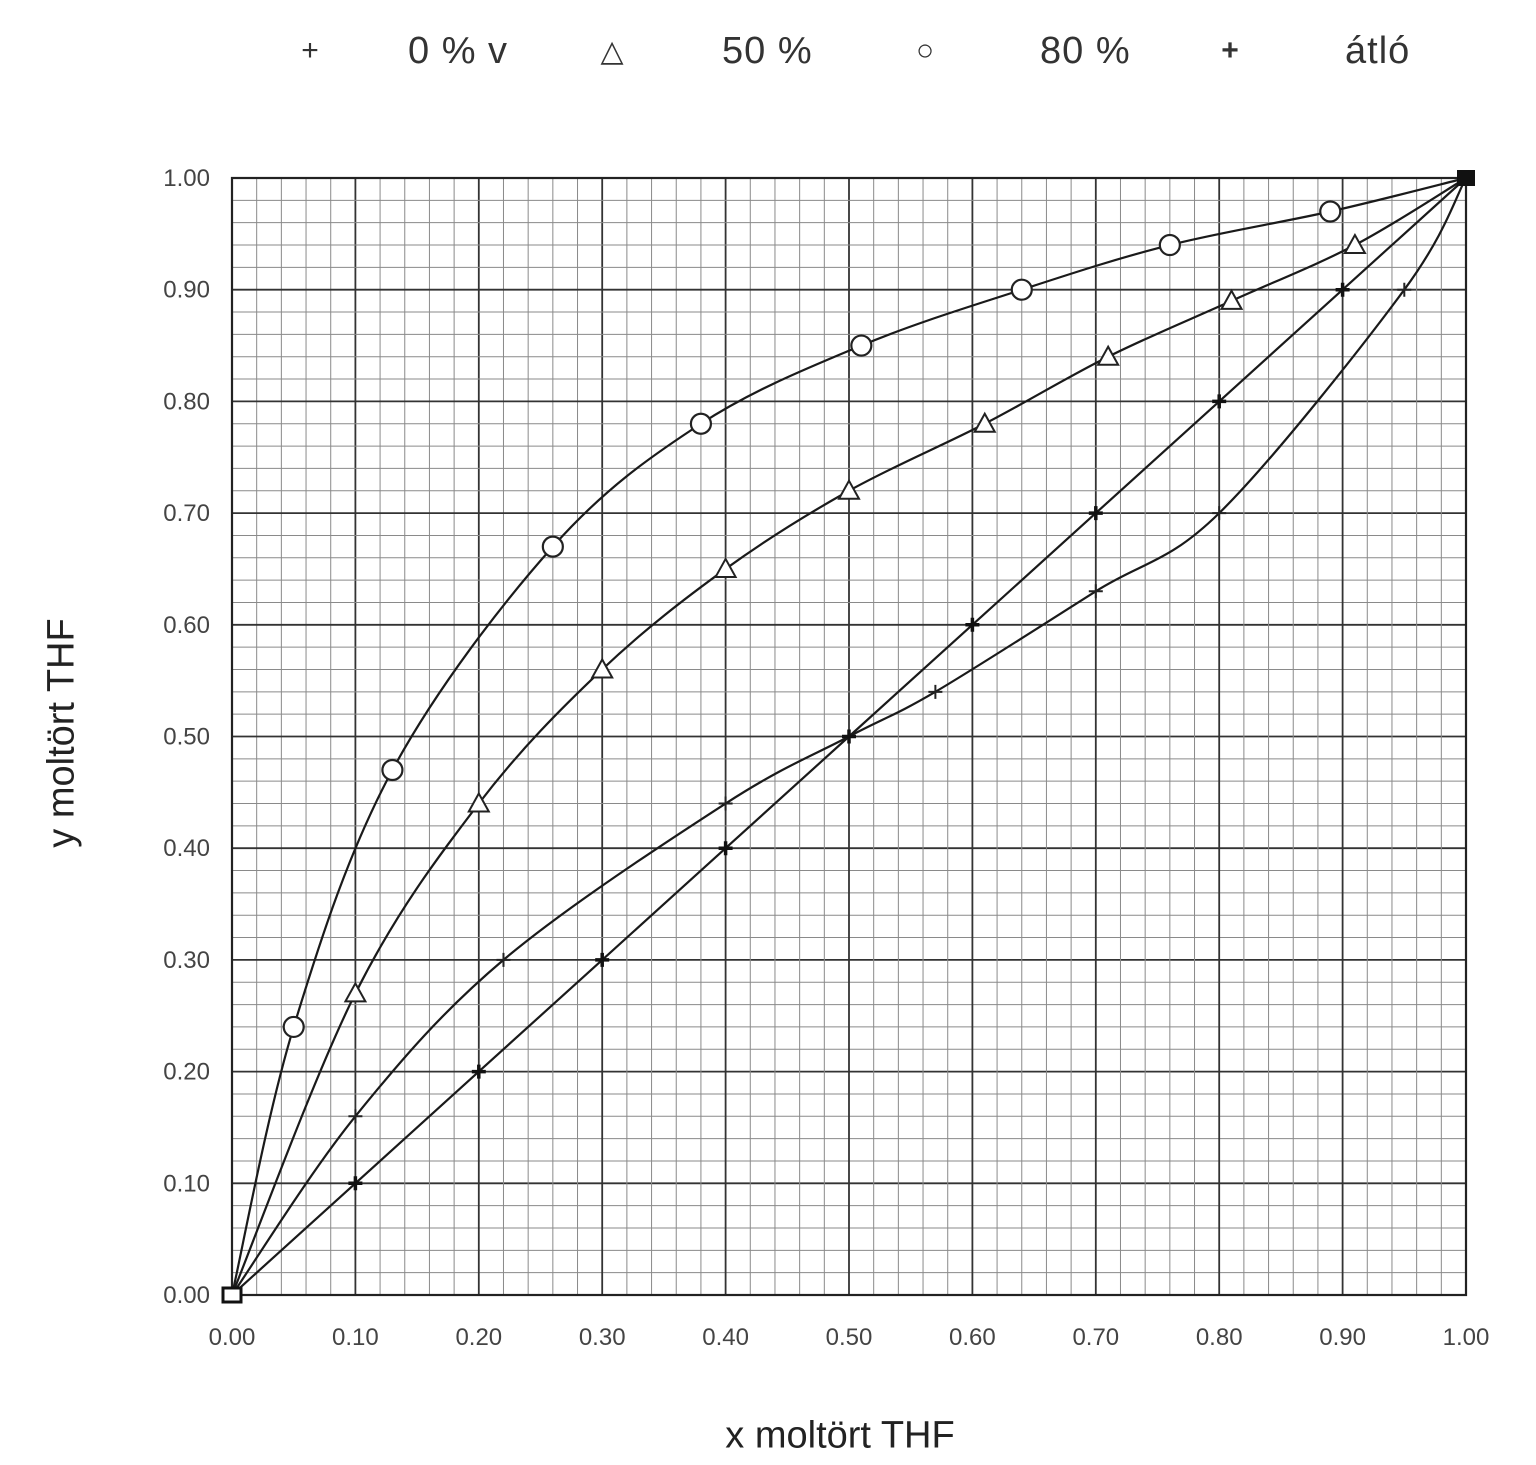 This screenshot has width=1536, height=1465. Describe the element at coordinates (186, 401) in the screenshot. I see `y-tick-label: 0.80` at that location.